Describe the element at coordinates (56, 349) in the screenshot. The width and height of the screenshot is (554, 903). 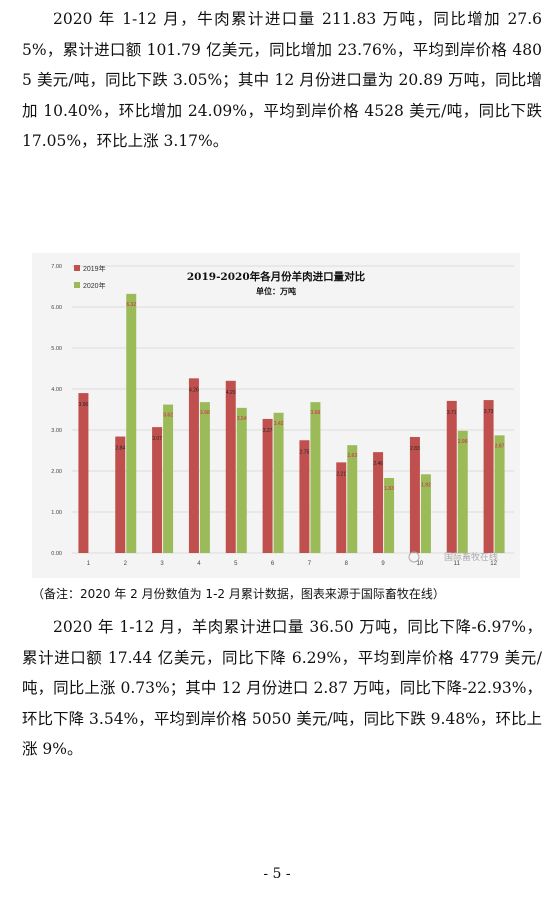
I see `y-tick-label: 5.00` at that location.